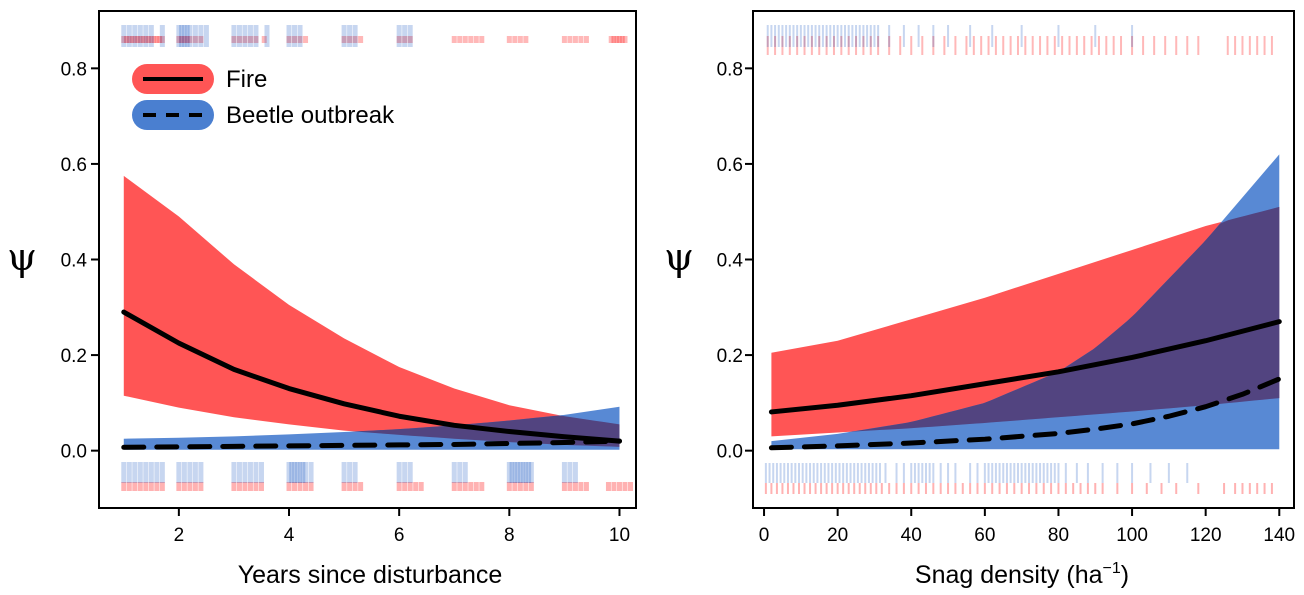  Describe the element at coordinates (1025, 413) in the screenshot. I see `line-beetle` at that location.